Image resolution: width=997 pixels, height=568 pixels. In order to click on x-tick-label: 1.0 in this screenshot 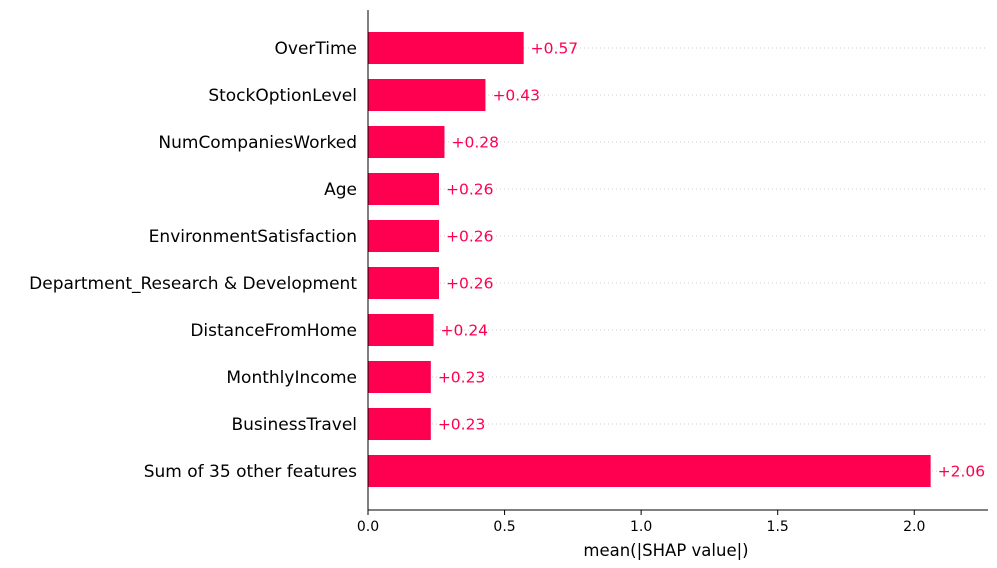, I will do `click(641, 527)`.